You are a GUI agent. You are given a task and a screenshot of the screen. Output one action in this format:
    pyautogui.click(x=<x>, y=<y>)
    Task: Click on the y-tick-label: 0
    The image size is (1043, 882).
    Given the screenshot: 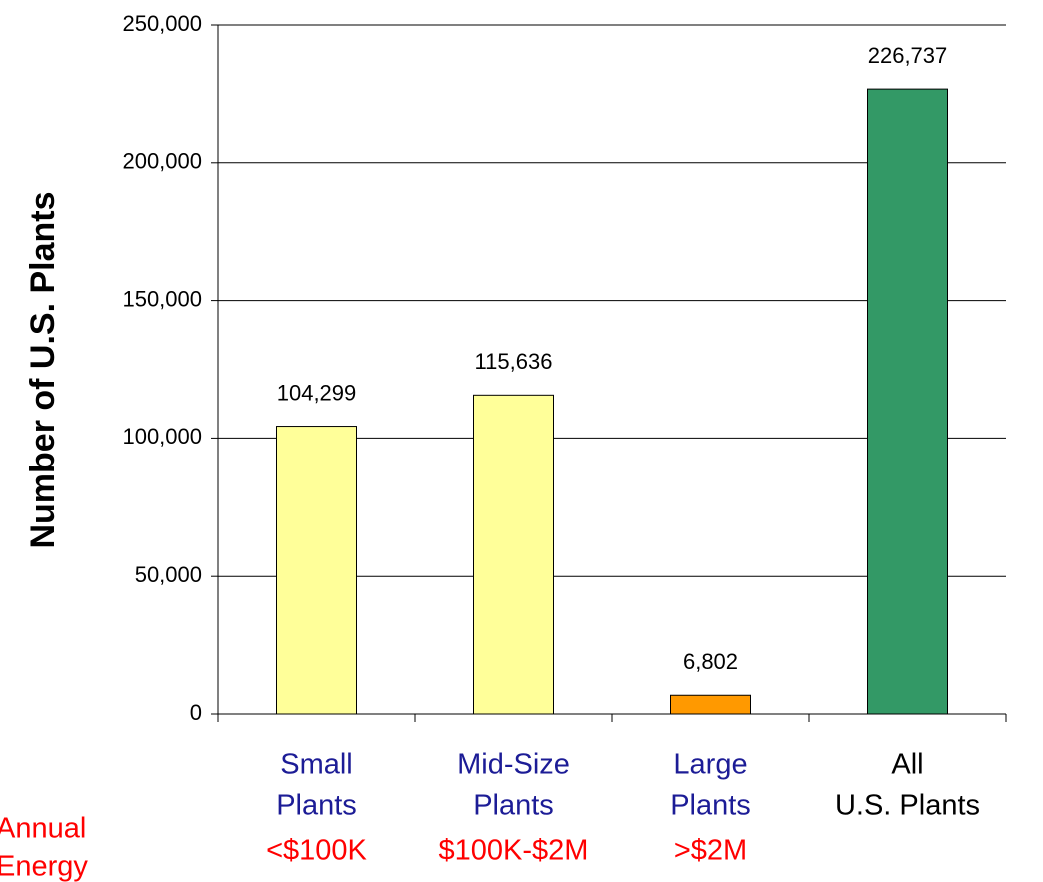 What is the action you would take?
    pyautogui.click(x=196, y=712)
    